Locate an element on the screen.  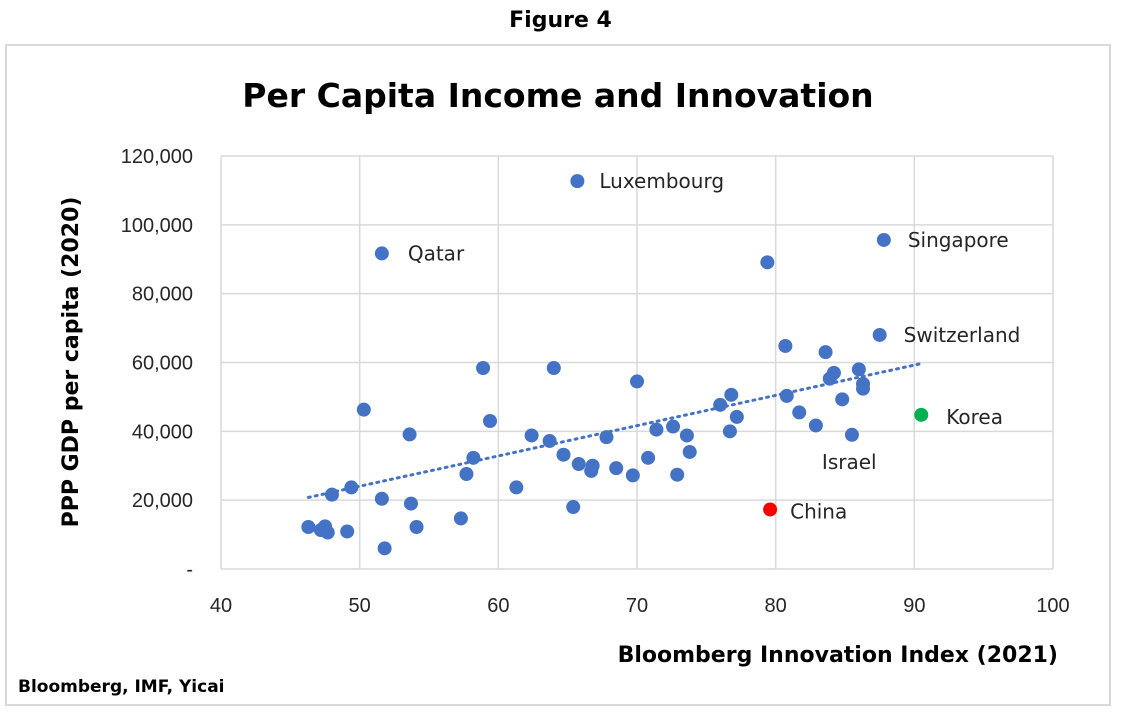
y-tick-label: - is located at coordinates (189, 570).